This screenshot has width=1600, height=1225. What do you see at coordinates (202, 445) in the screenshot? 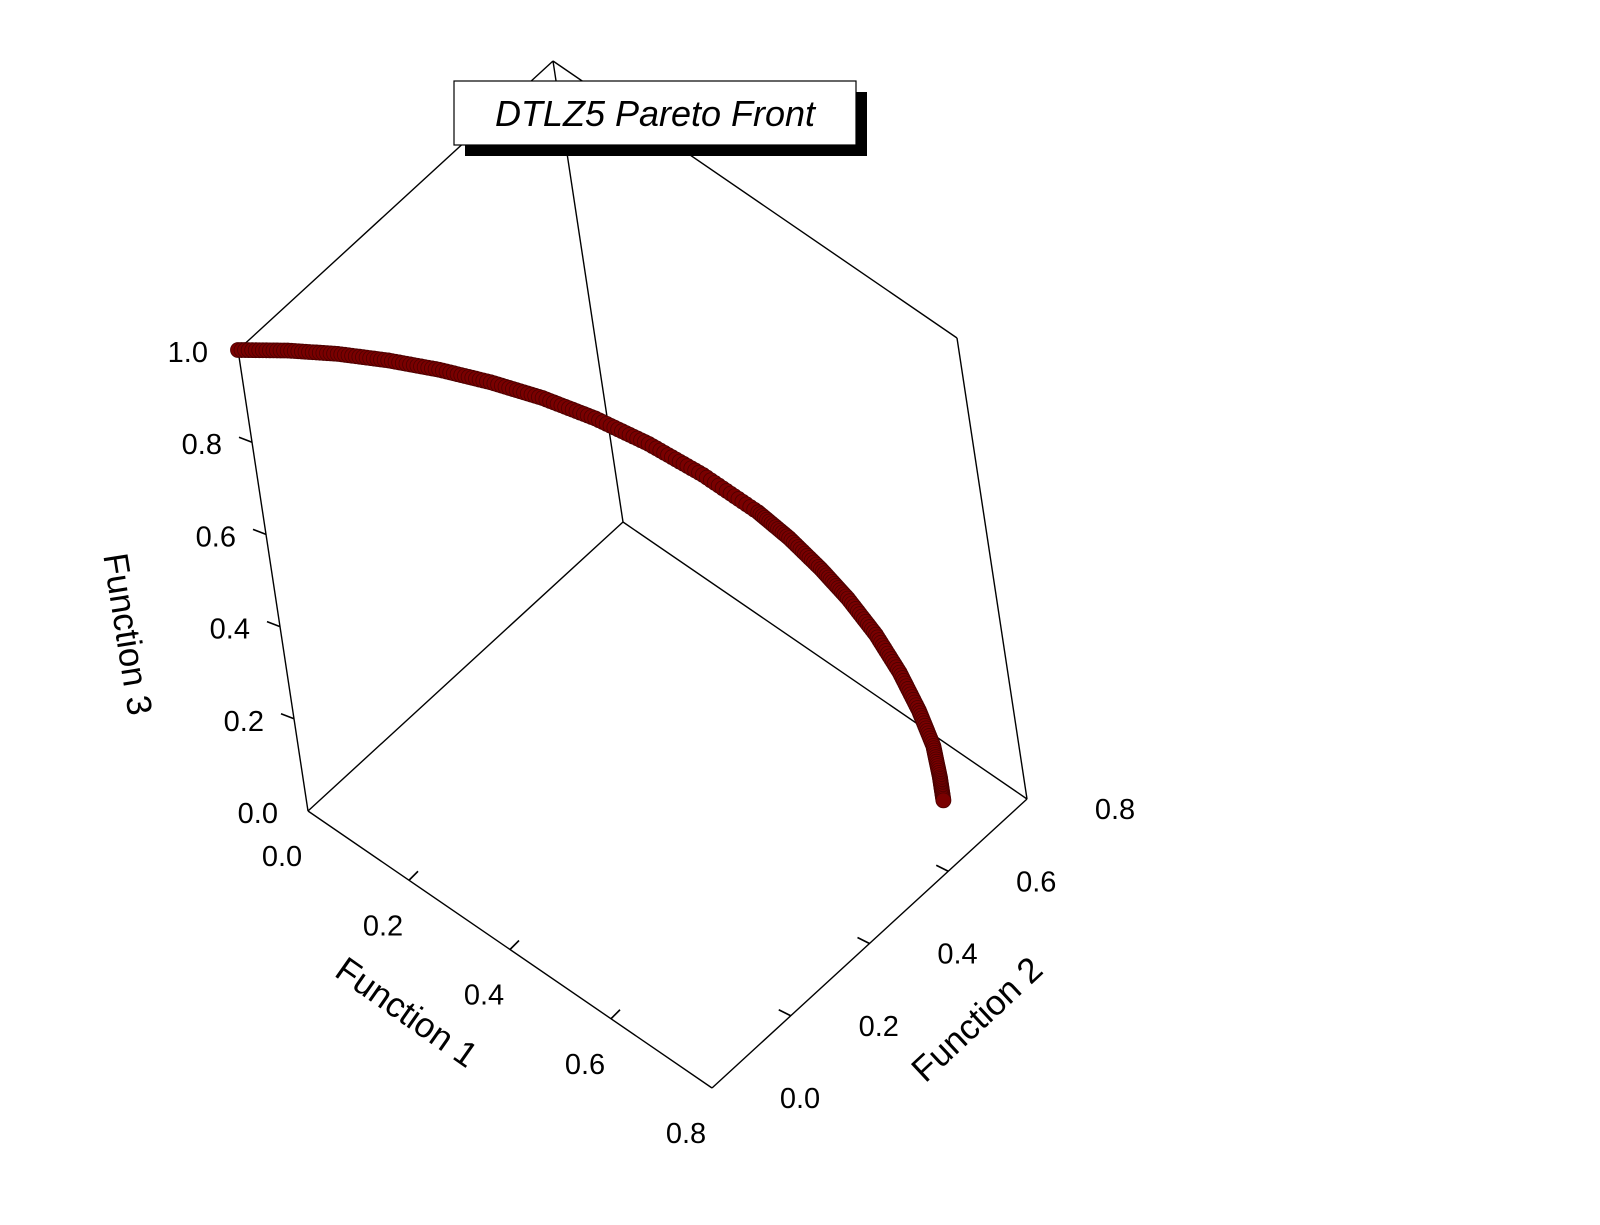
I see `f3-tick-label: 0.8` at bounding box center [202, 445].